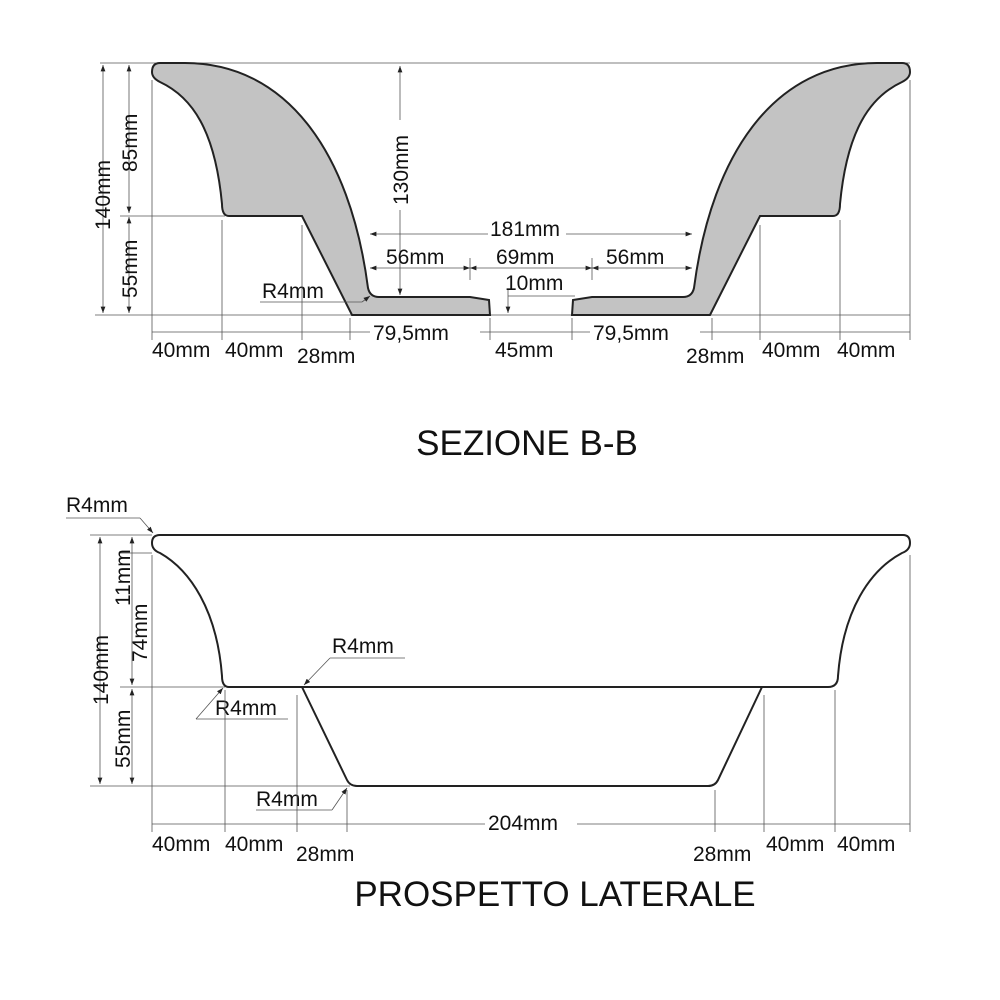 Image resolution: width=1000 pixels, height=1000 pixels. Describe the element at coordinates (525, 257) in the screenshot. I see `dim-middle-69: 69mm` at that location.